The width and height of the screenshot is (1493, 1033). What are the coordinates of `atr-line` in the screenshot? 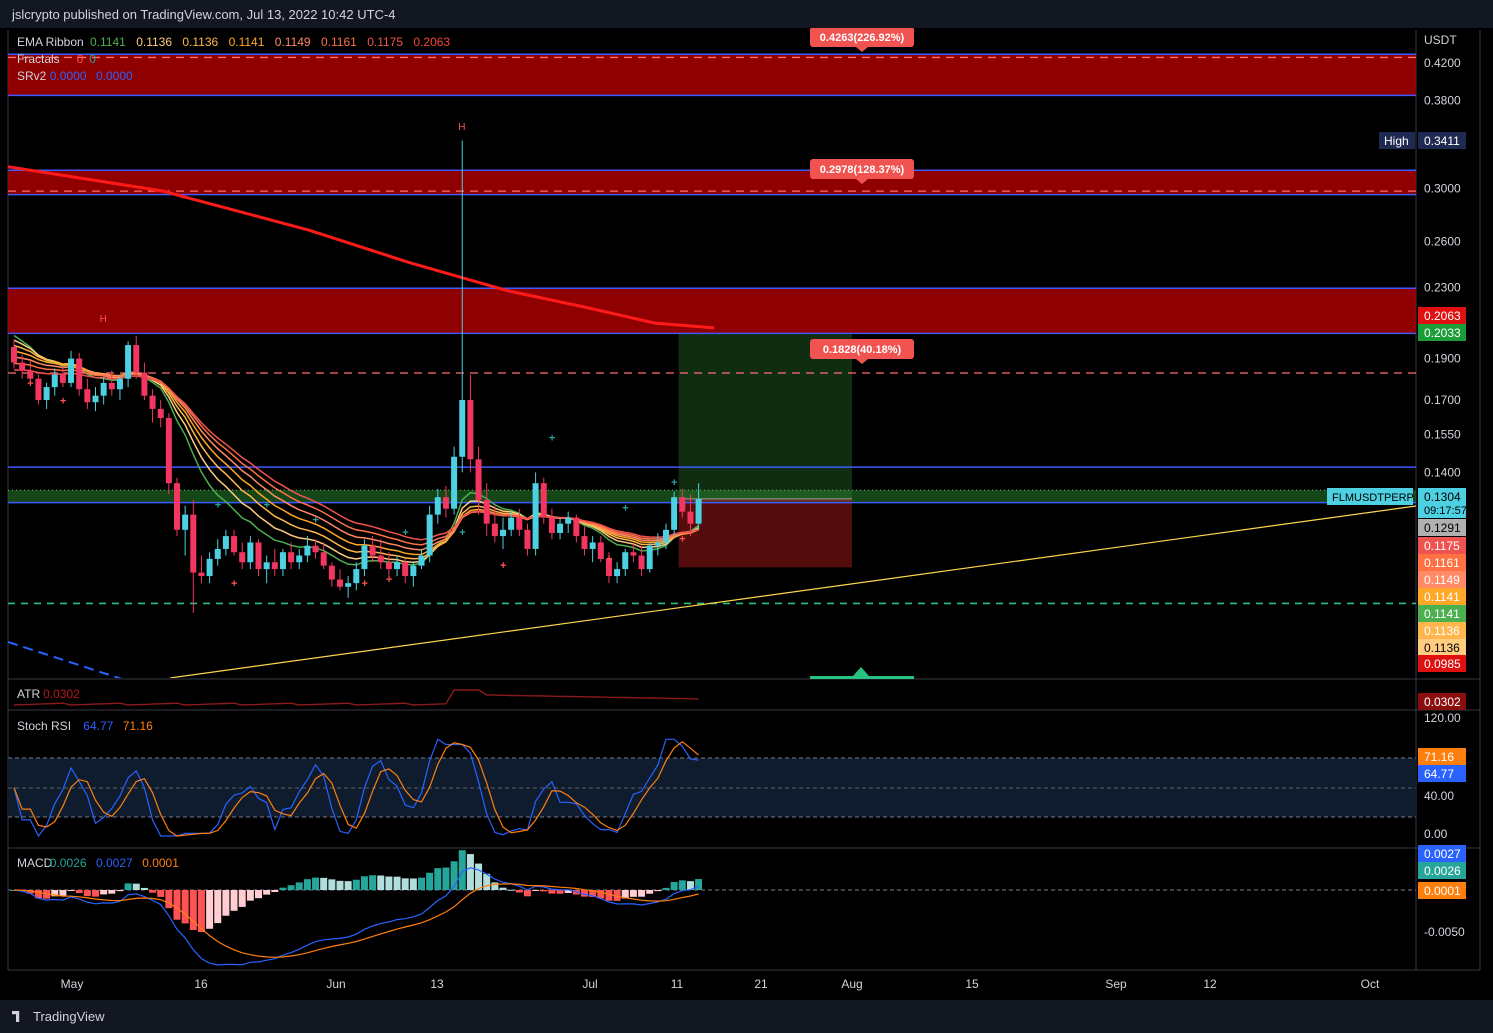 It's located at (356, 697).